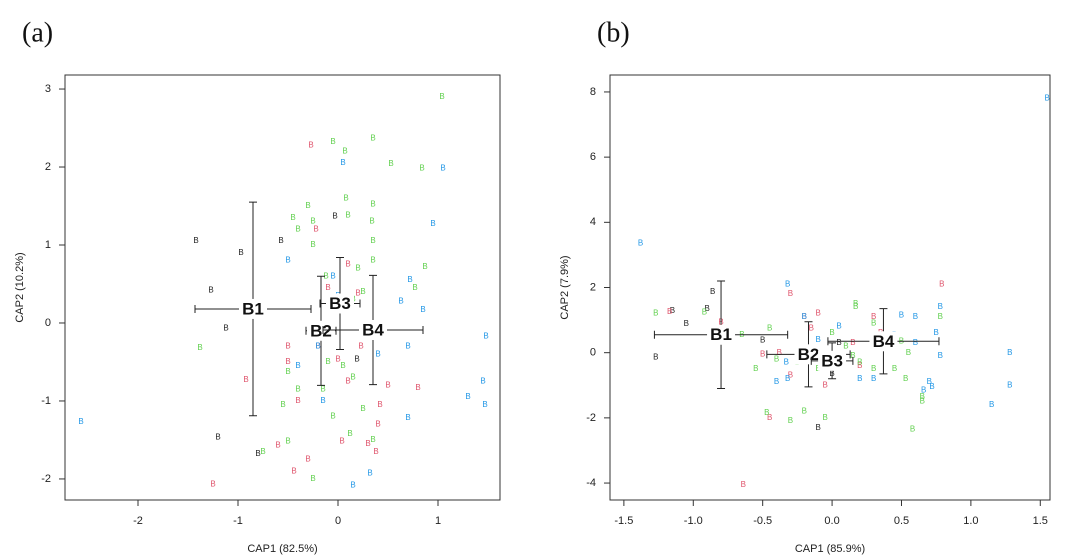 This screenshot has height=560, width=1083. I want to click on x-tick-label: -1.5, so click(623, 521).